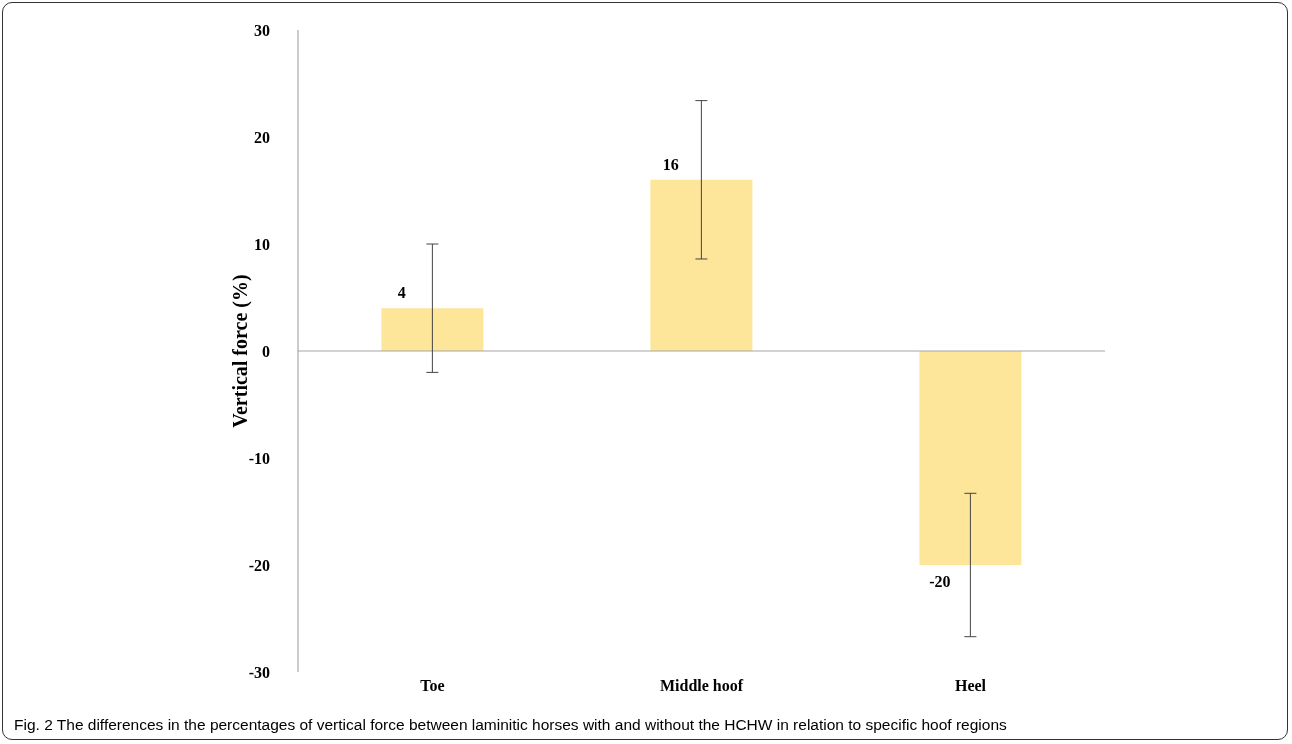 This screenshot has height=744, width=1292. I want to click on data-label: 4, so click(401, 293).